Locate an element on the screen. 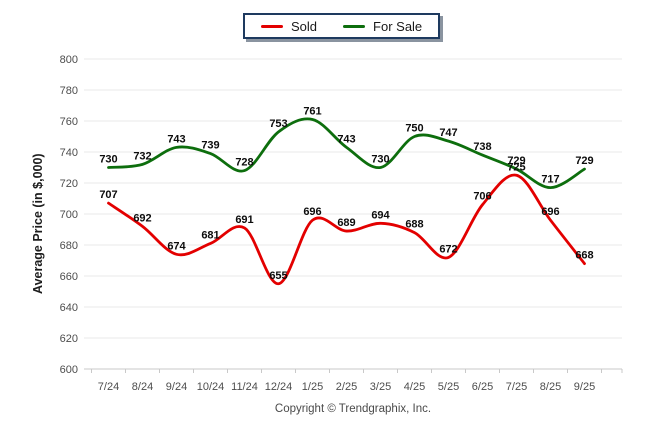  legend: Sold For Sale is located at coordinates (342, 26).